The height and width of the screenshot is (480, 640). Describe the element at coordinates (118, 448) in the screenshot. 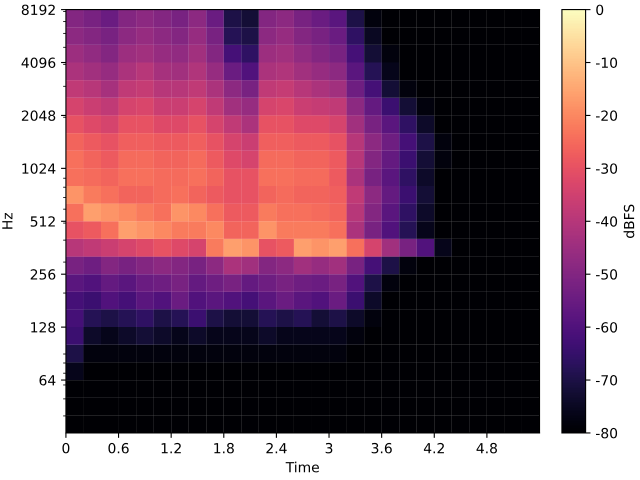

I see `x-tick-label: 0.6` at that location.